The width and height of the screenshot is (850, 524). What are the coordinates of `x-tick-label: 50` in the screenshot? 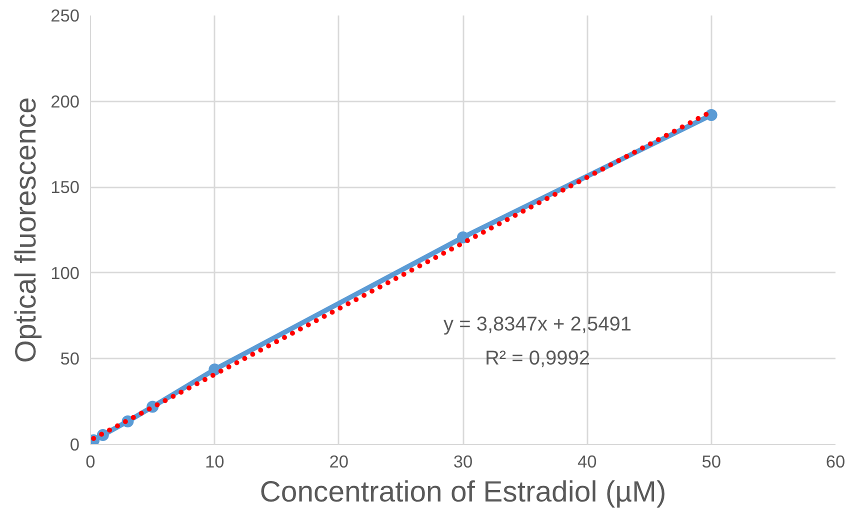 It's located at (711, 462).